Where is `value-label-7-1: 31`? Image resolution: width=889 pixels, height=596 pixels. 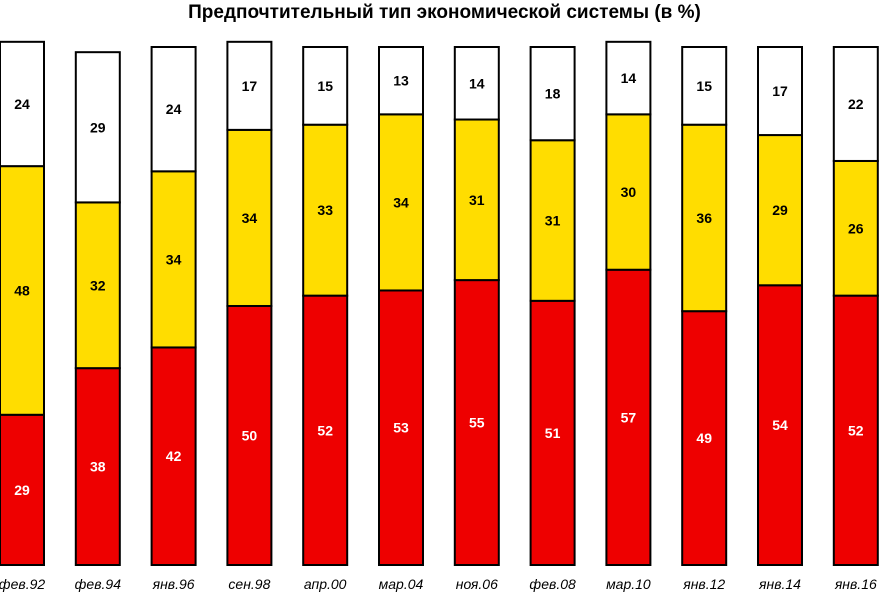 value-label-7-1: 31 is located at coordinates (553, 221).